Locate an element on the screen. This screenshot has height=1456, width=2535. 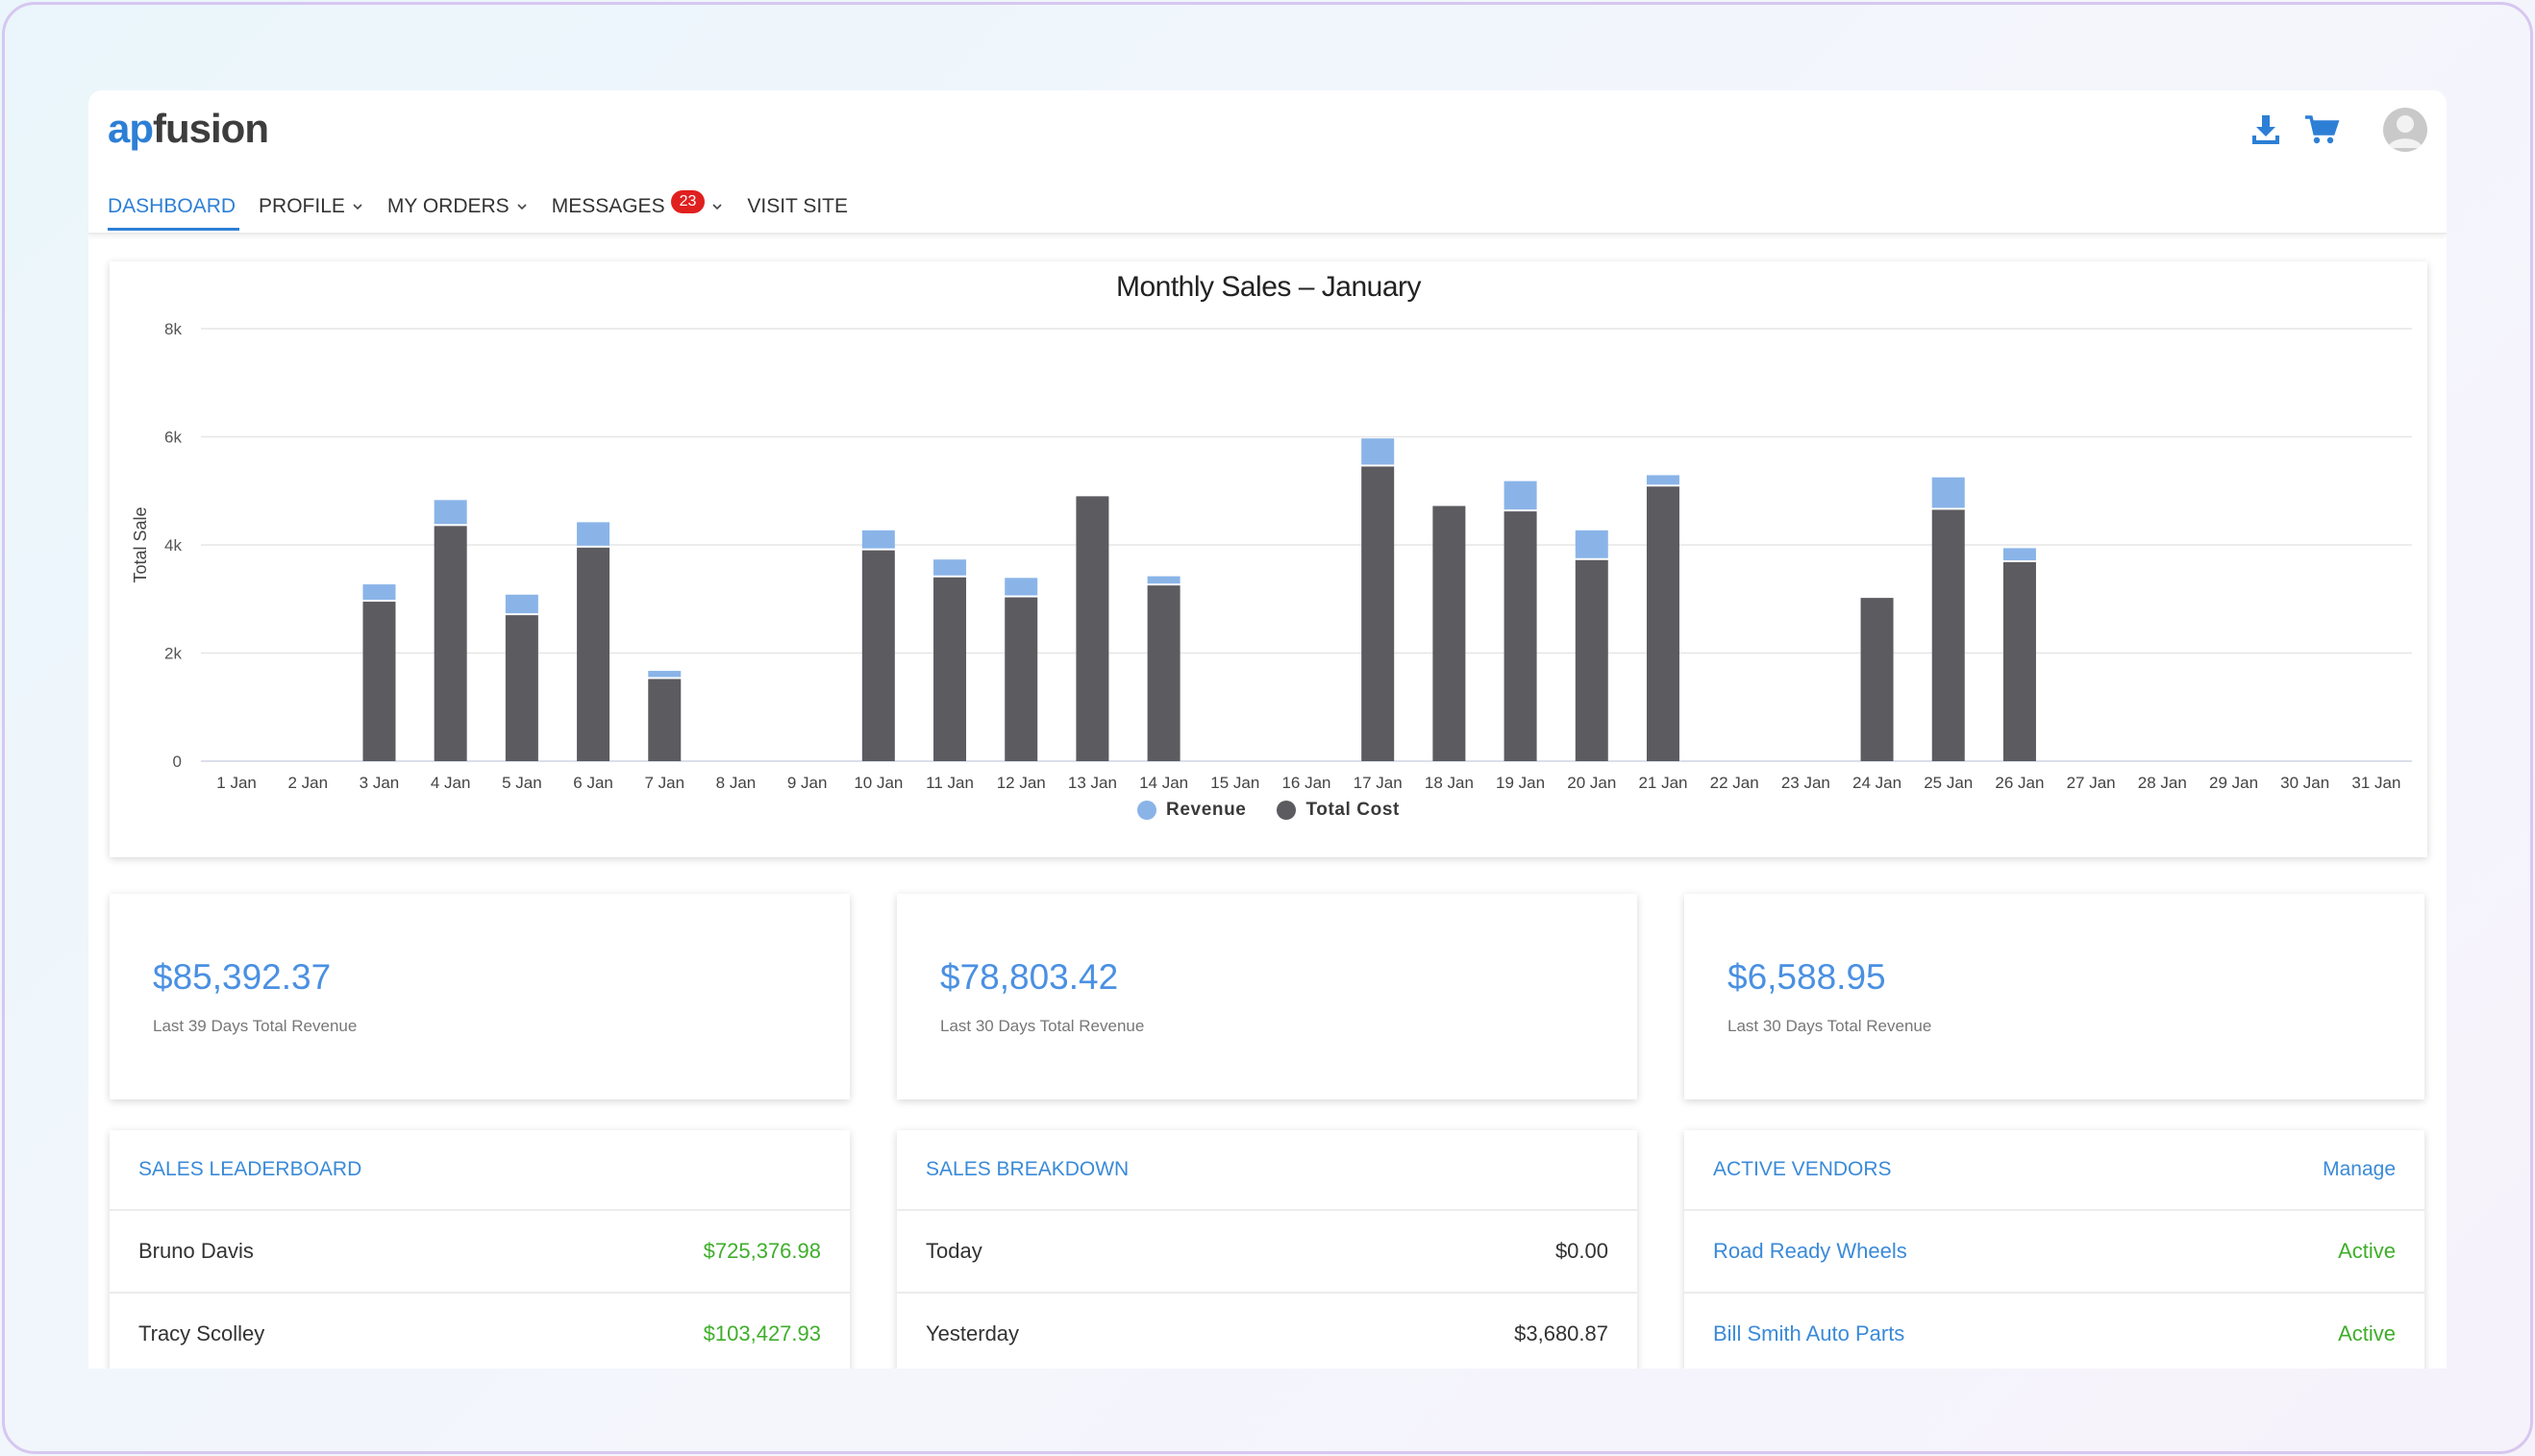
nav-my-orders-label: MY ORDERS is located at coordinates (448, 206).